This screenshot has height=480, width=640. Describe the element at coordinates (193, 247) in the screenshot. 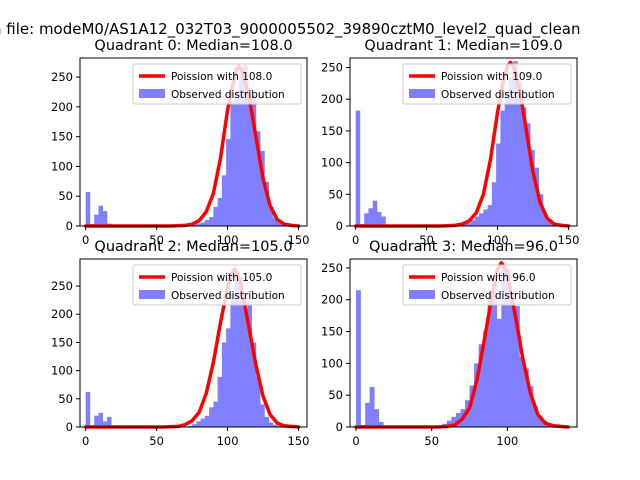

I see `chart-title: Quadrant 2: Median=105.0` at that location.